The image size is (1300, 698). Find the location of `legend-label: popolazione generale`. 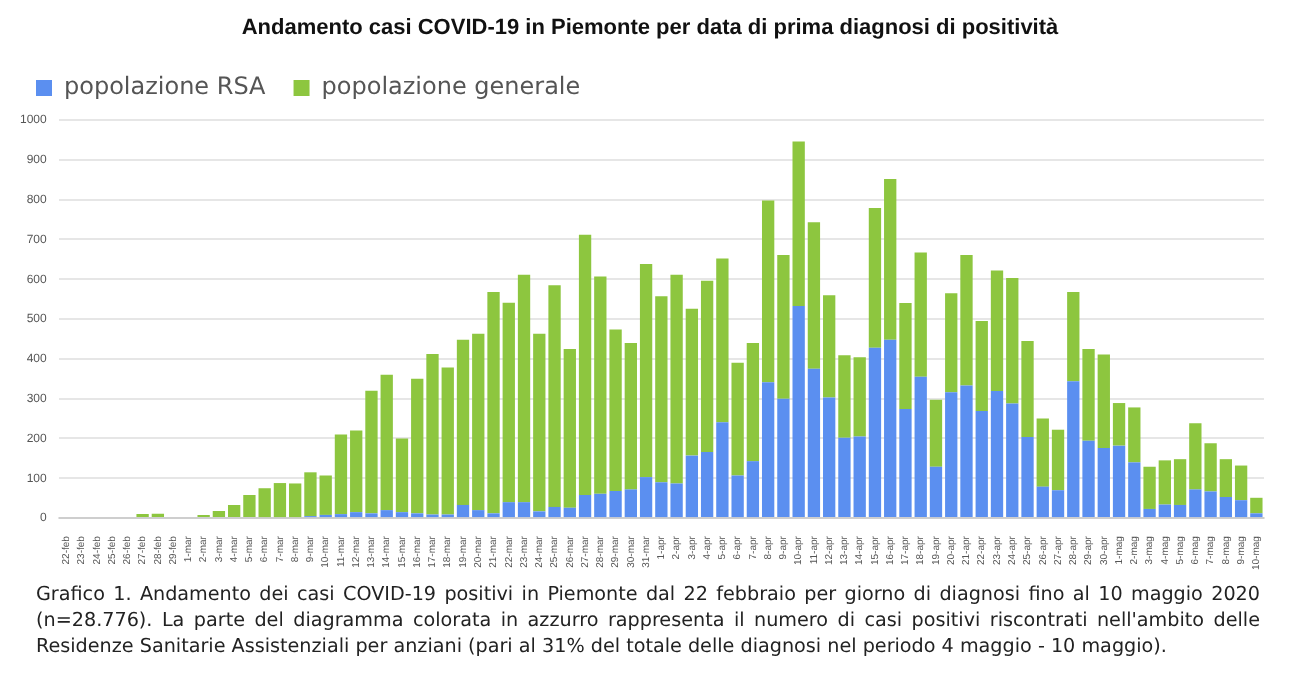

legend-label: popolazione generale is located at coordinates (451, 86).